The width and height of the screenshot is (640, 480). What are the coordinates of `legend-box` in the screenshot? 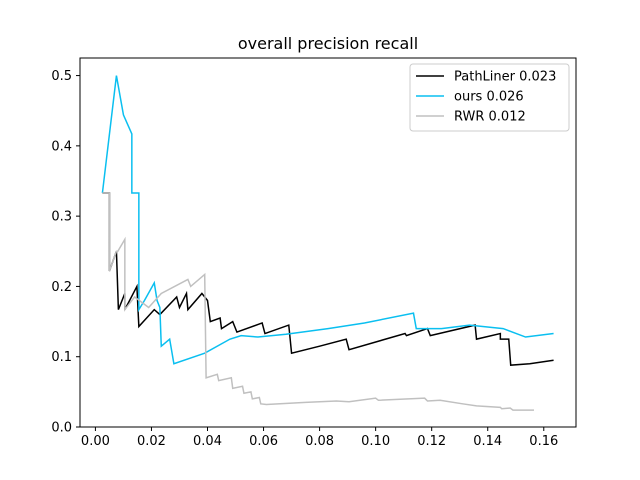 It's located at (489, 97).